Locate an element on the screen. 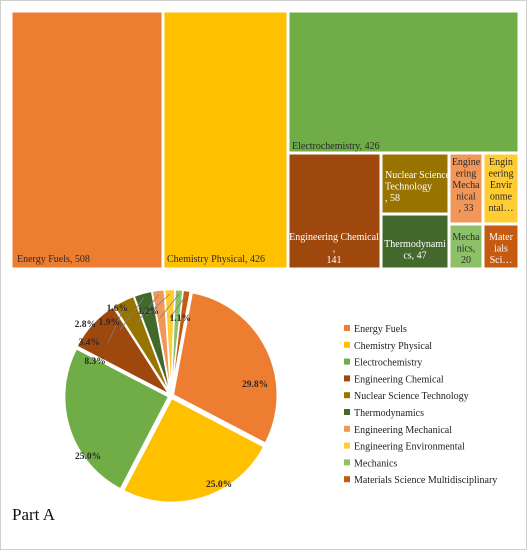  pie-leader-thermodynamics is located at coordinates (132, 314).